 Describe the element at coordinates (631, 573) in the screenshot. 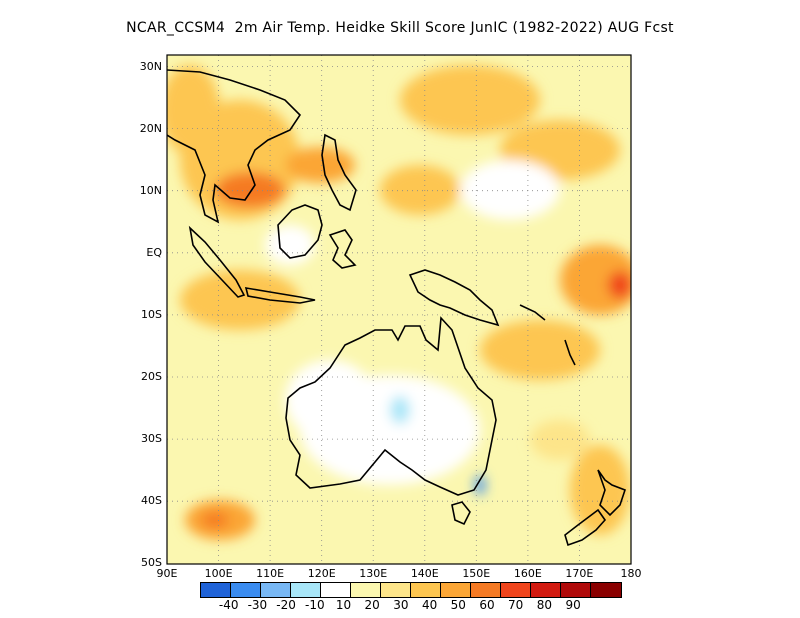

I see `lon-label: 180` at that location.